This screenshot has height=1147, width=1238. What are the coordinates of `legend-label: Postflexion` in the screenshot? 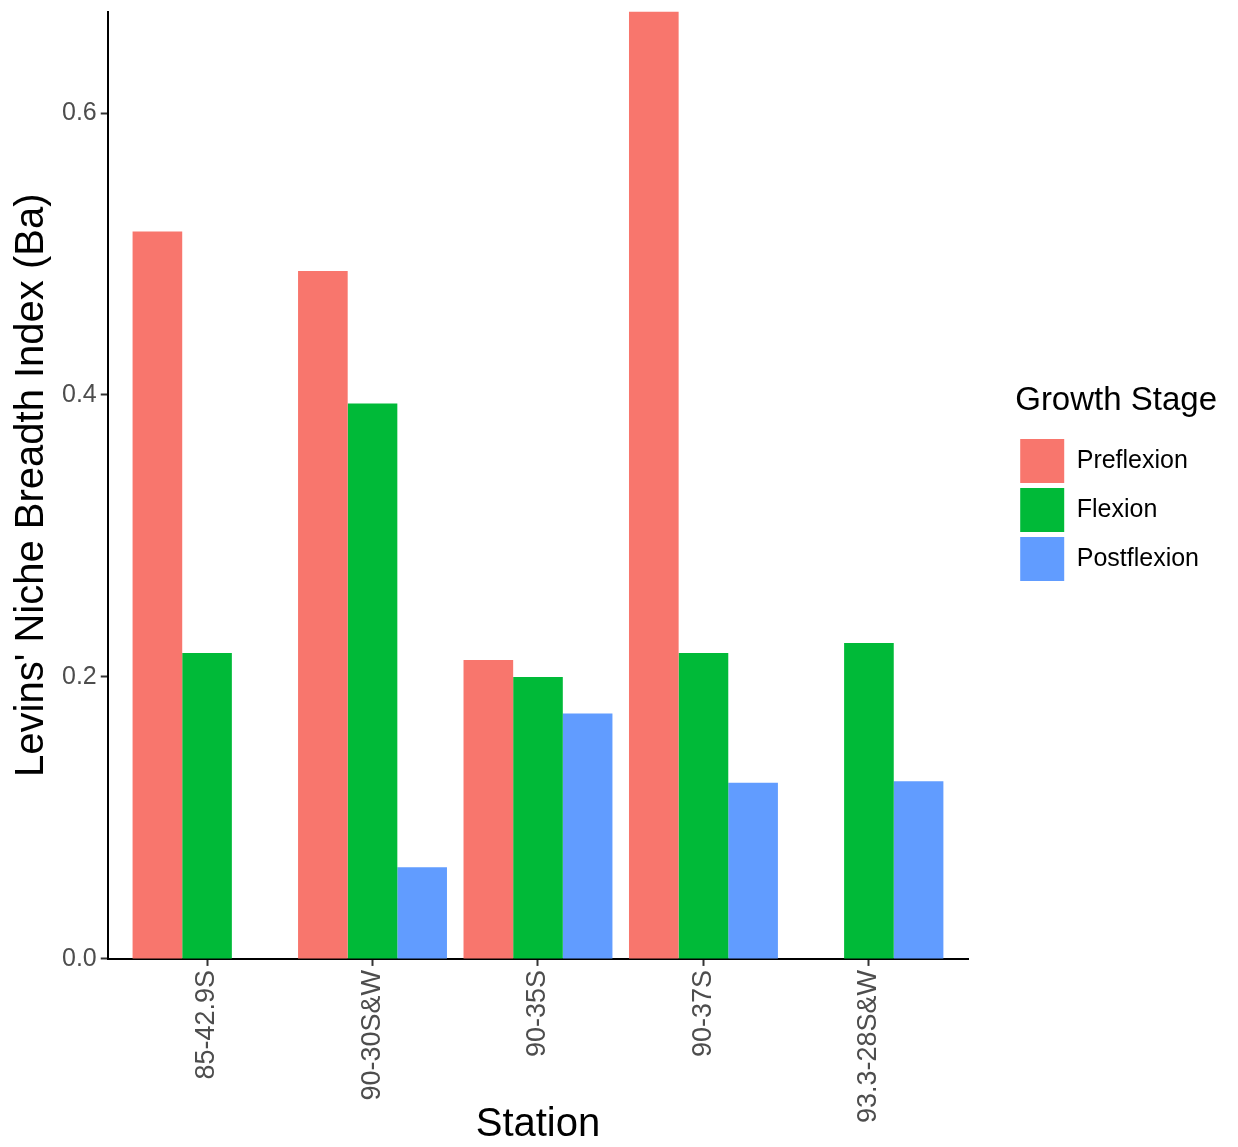 It's located at (1138, 556).